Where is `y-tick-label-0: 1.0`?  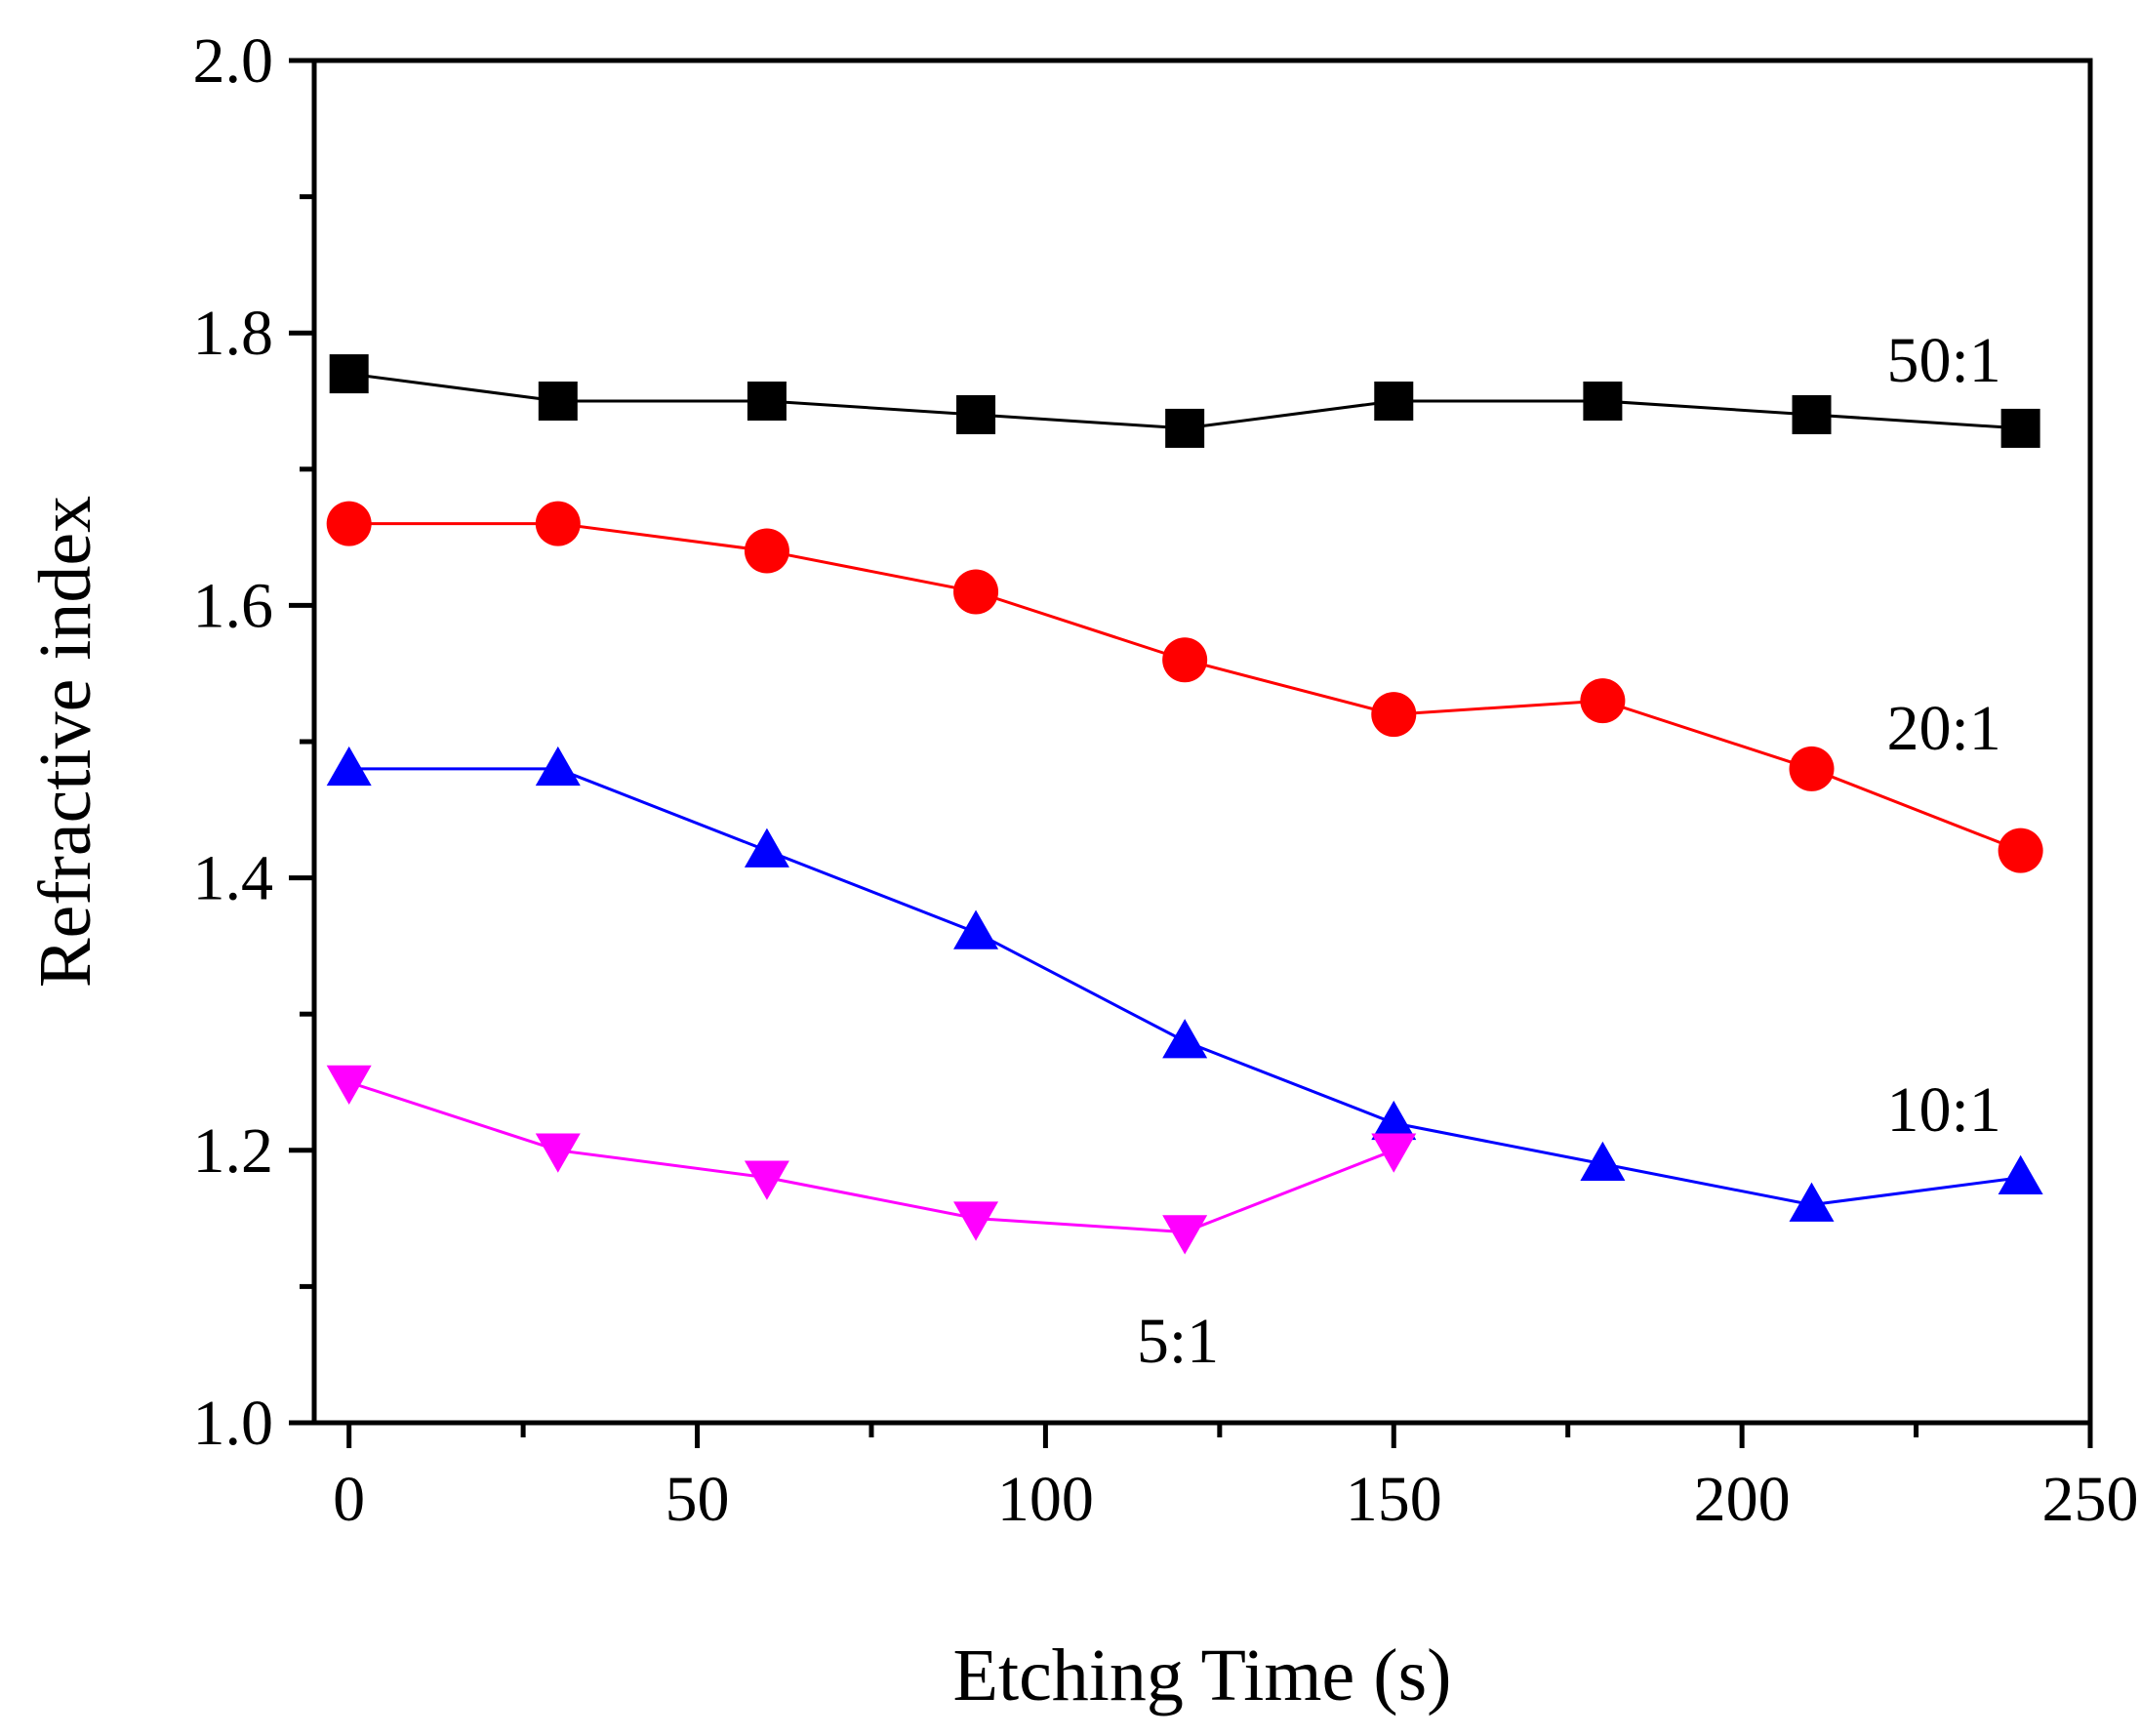
y-tick-label-0: 1.0 is located at coordinates (233, 1423).